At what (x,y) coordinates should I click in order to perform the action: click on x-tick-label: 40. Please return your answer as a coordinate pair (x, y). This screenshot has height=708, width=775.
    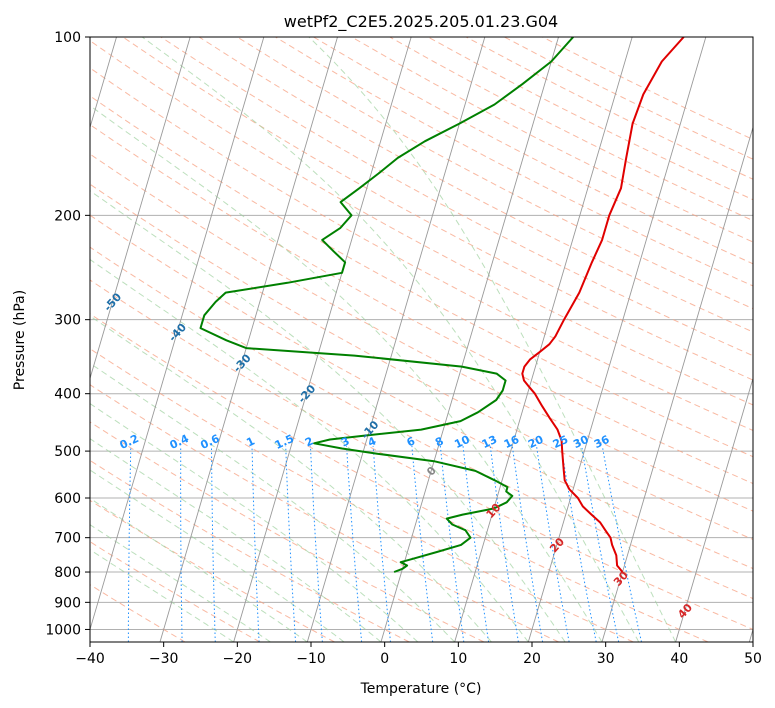
    Looking at the image, I should click on (679, 659).